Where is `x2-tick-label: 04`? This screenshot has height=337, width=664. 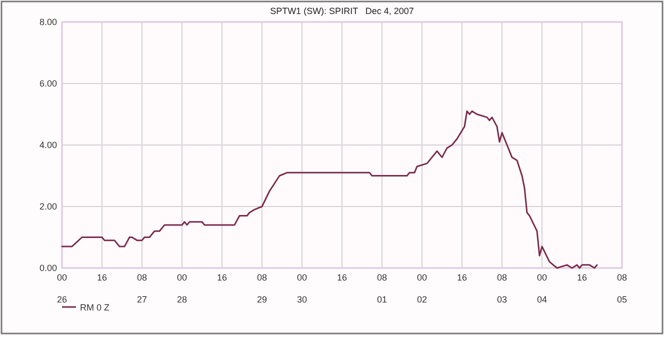 x2-tick-label: 04 is located at coordinates (542, 299).